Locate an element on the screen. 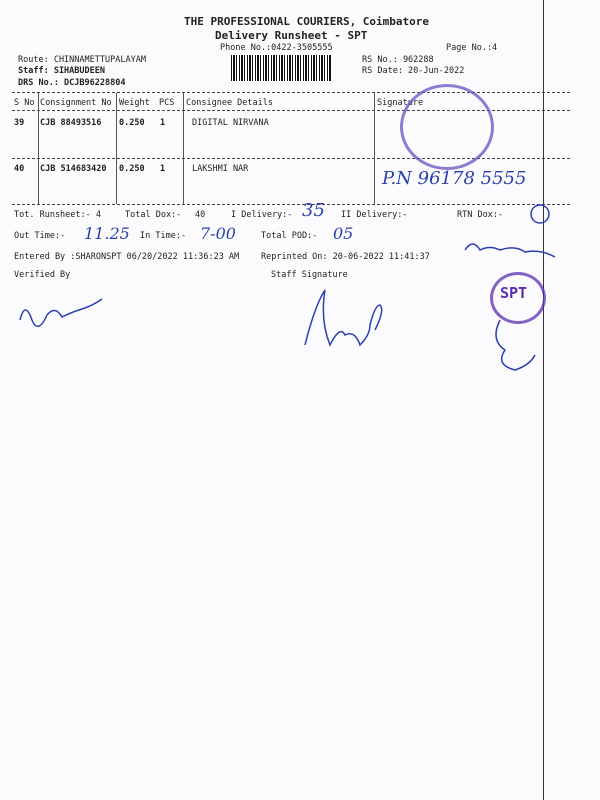  out-time-label: Out Time:- is located at coordinates (40, 236).